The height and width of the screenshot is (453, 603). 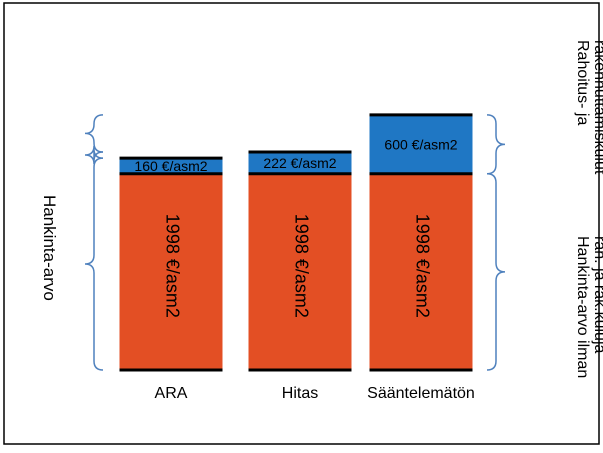 What do you see at coordinates (597, 294) in the screenshot?
I see `right-label-base-line2: rah. ja rak.kuluja` at bounding box center [597, 294].